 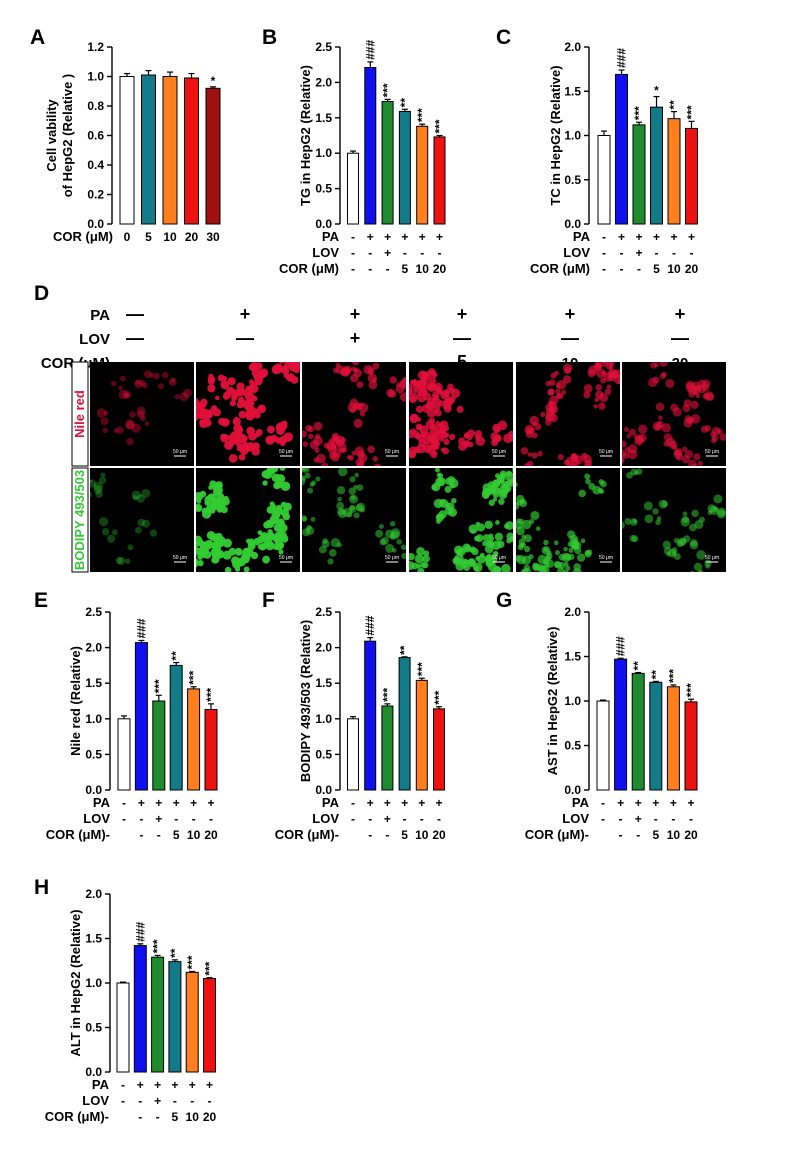 I want to click on scale-bar-label: 50 μm, so click(x=286, y=558).